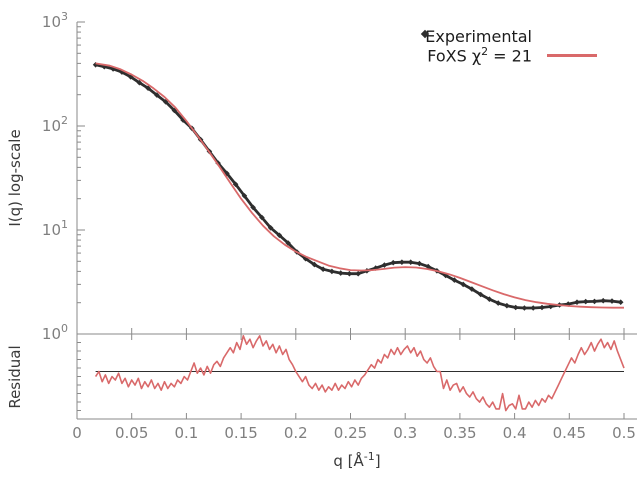 The image size is (640, 480). I want to click on x-axis-label: q [Å-1], so click(356, 460).